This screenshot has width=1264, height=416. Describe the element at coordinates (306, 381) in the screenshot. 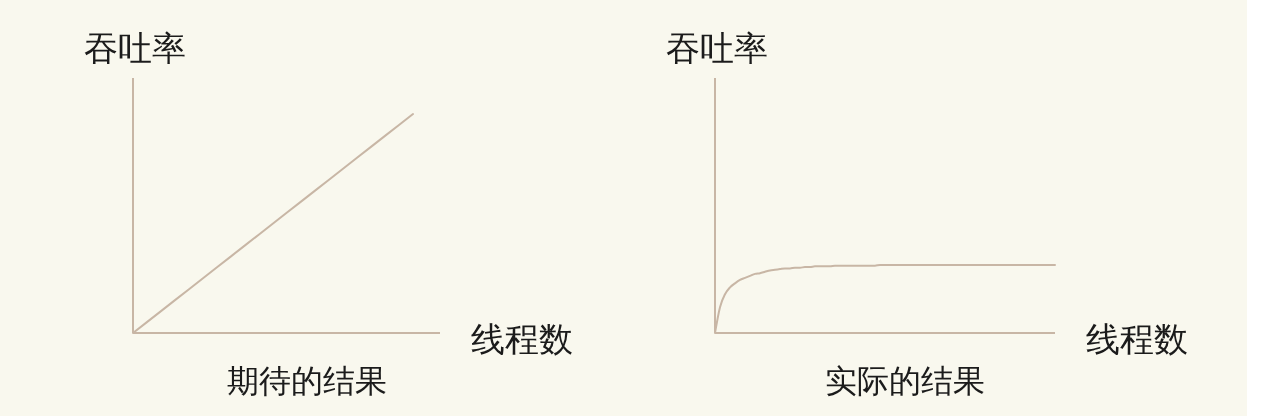

I see `text: 期待的结果` at that location.